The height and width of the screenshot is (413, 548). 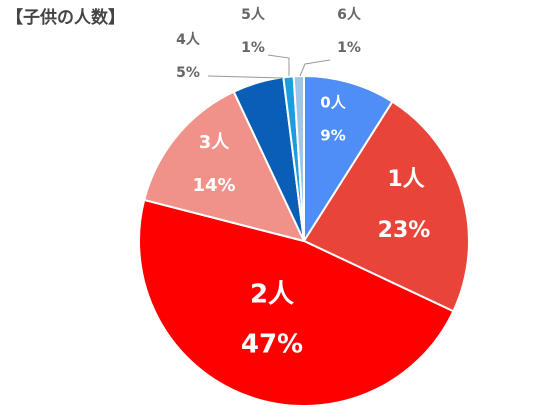 I want to click on value-label: 14%, so click(x=213, y=185).